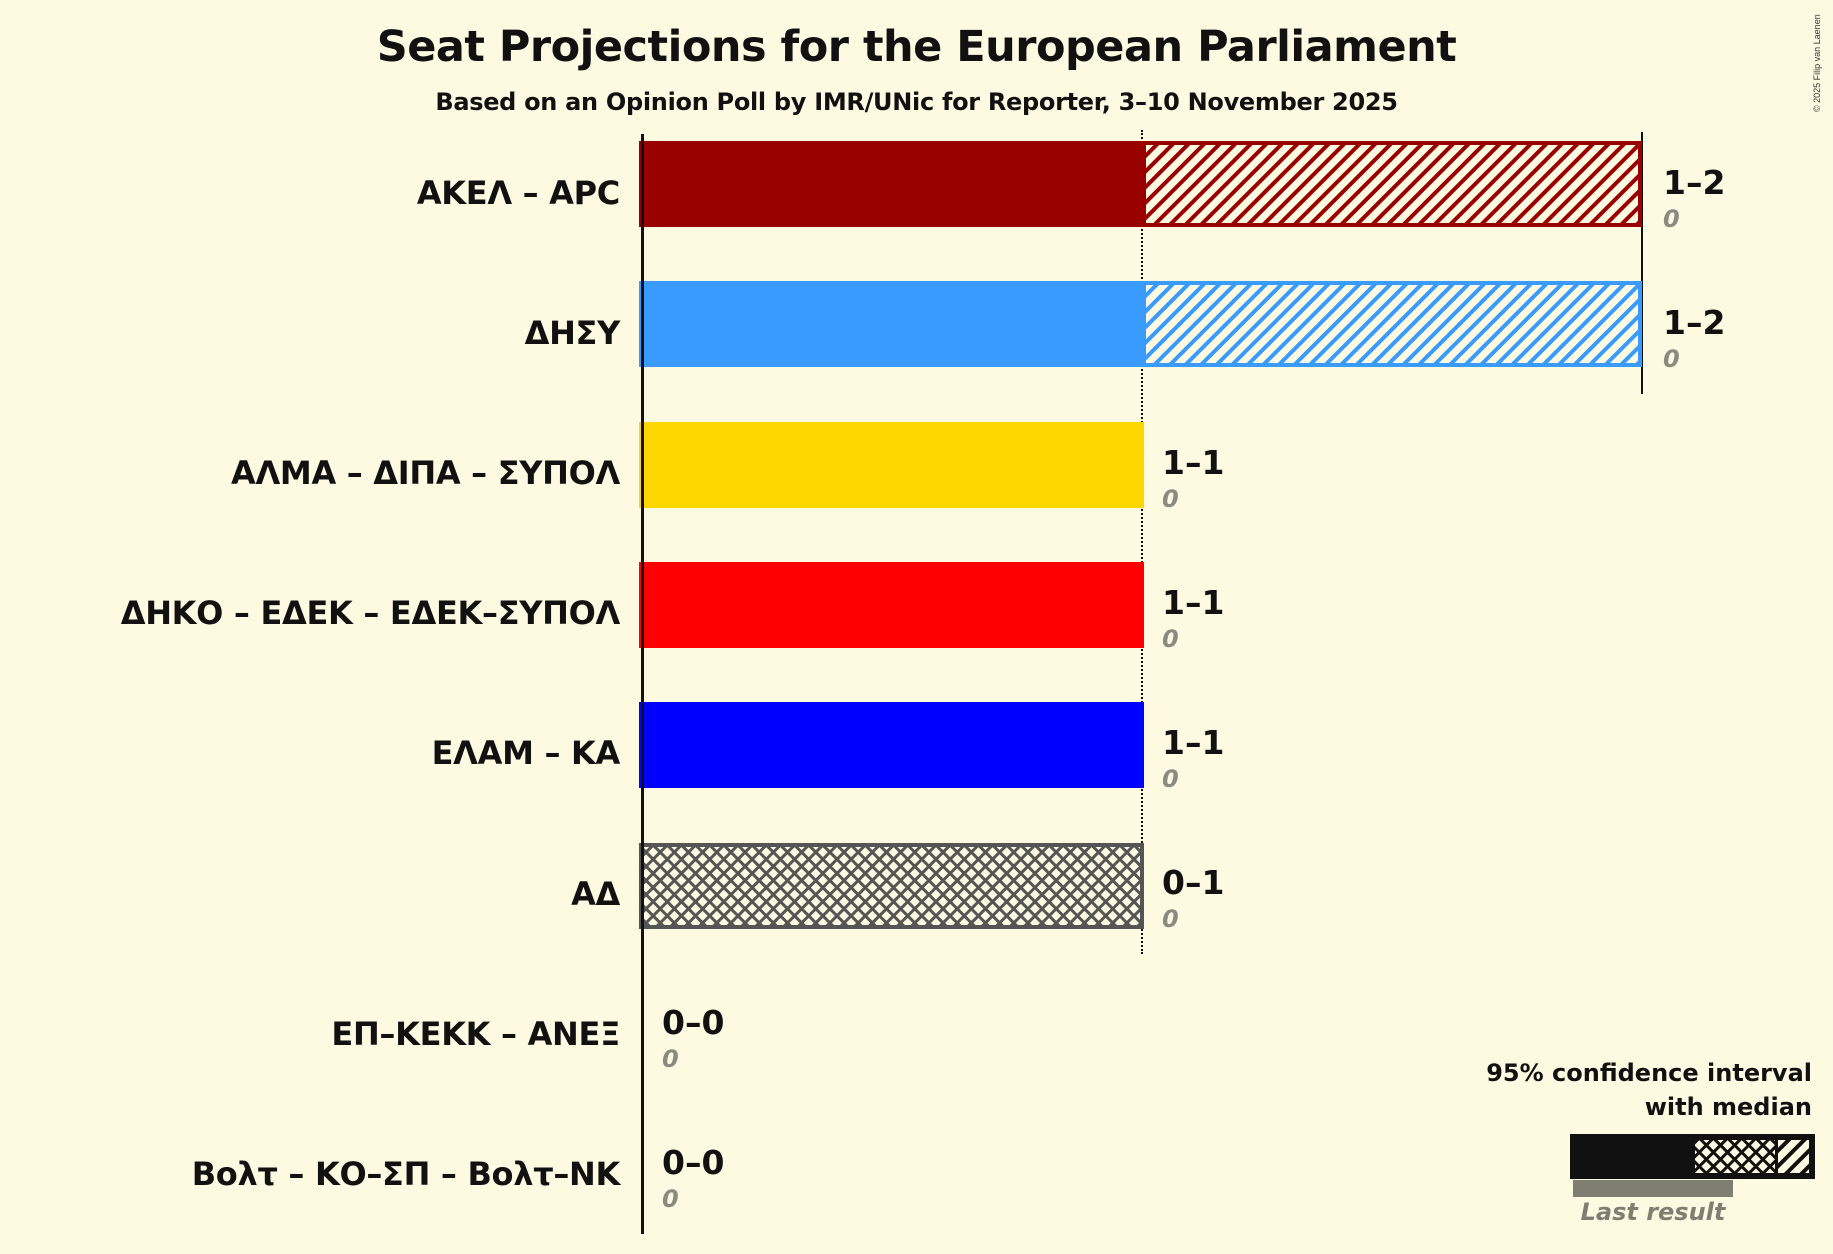 Image resolution: width=1833 pixels, height=1254 pixels. I want to click on median-reference-line, so click(1142, 542).